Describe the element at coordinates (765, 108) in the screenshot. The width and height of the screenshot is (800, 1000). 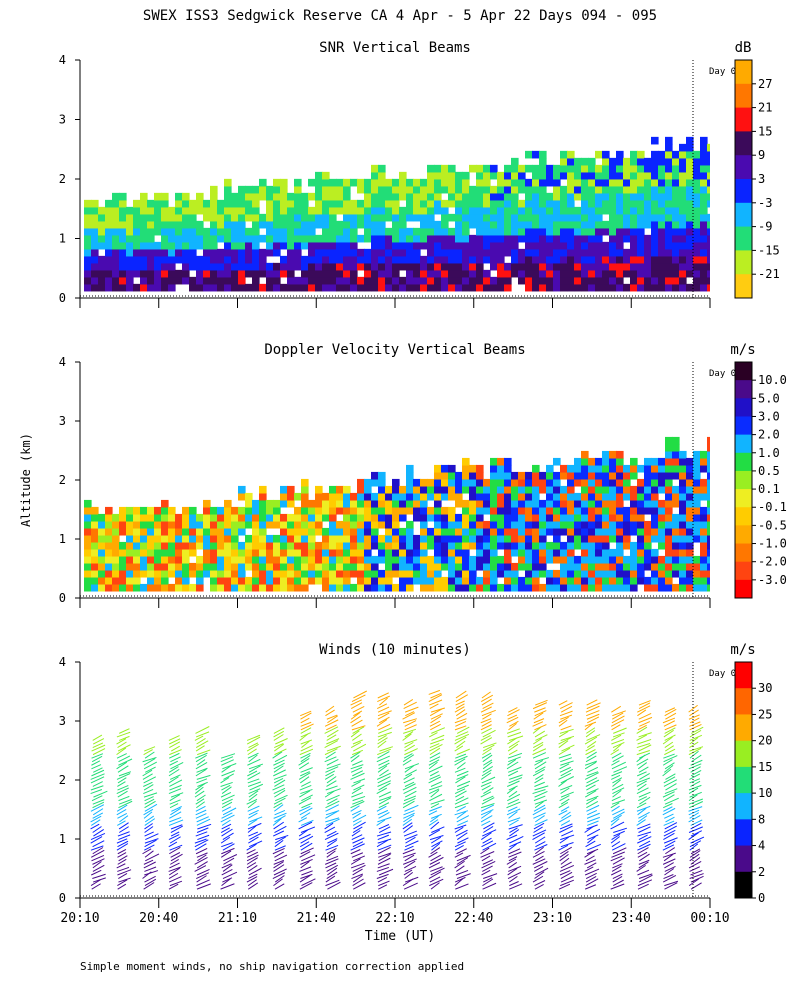
I see `colorbar-label: 21` at that location.